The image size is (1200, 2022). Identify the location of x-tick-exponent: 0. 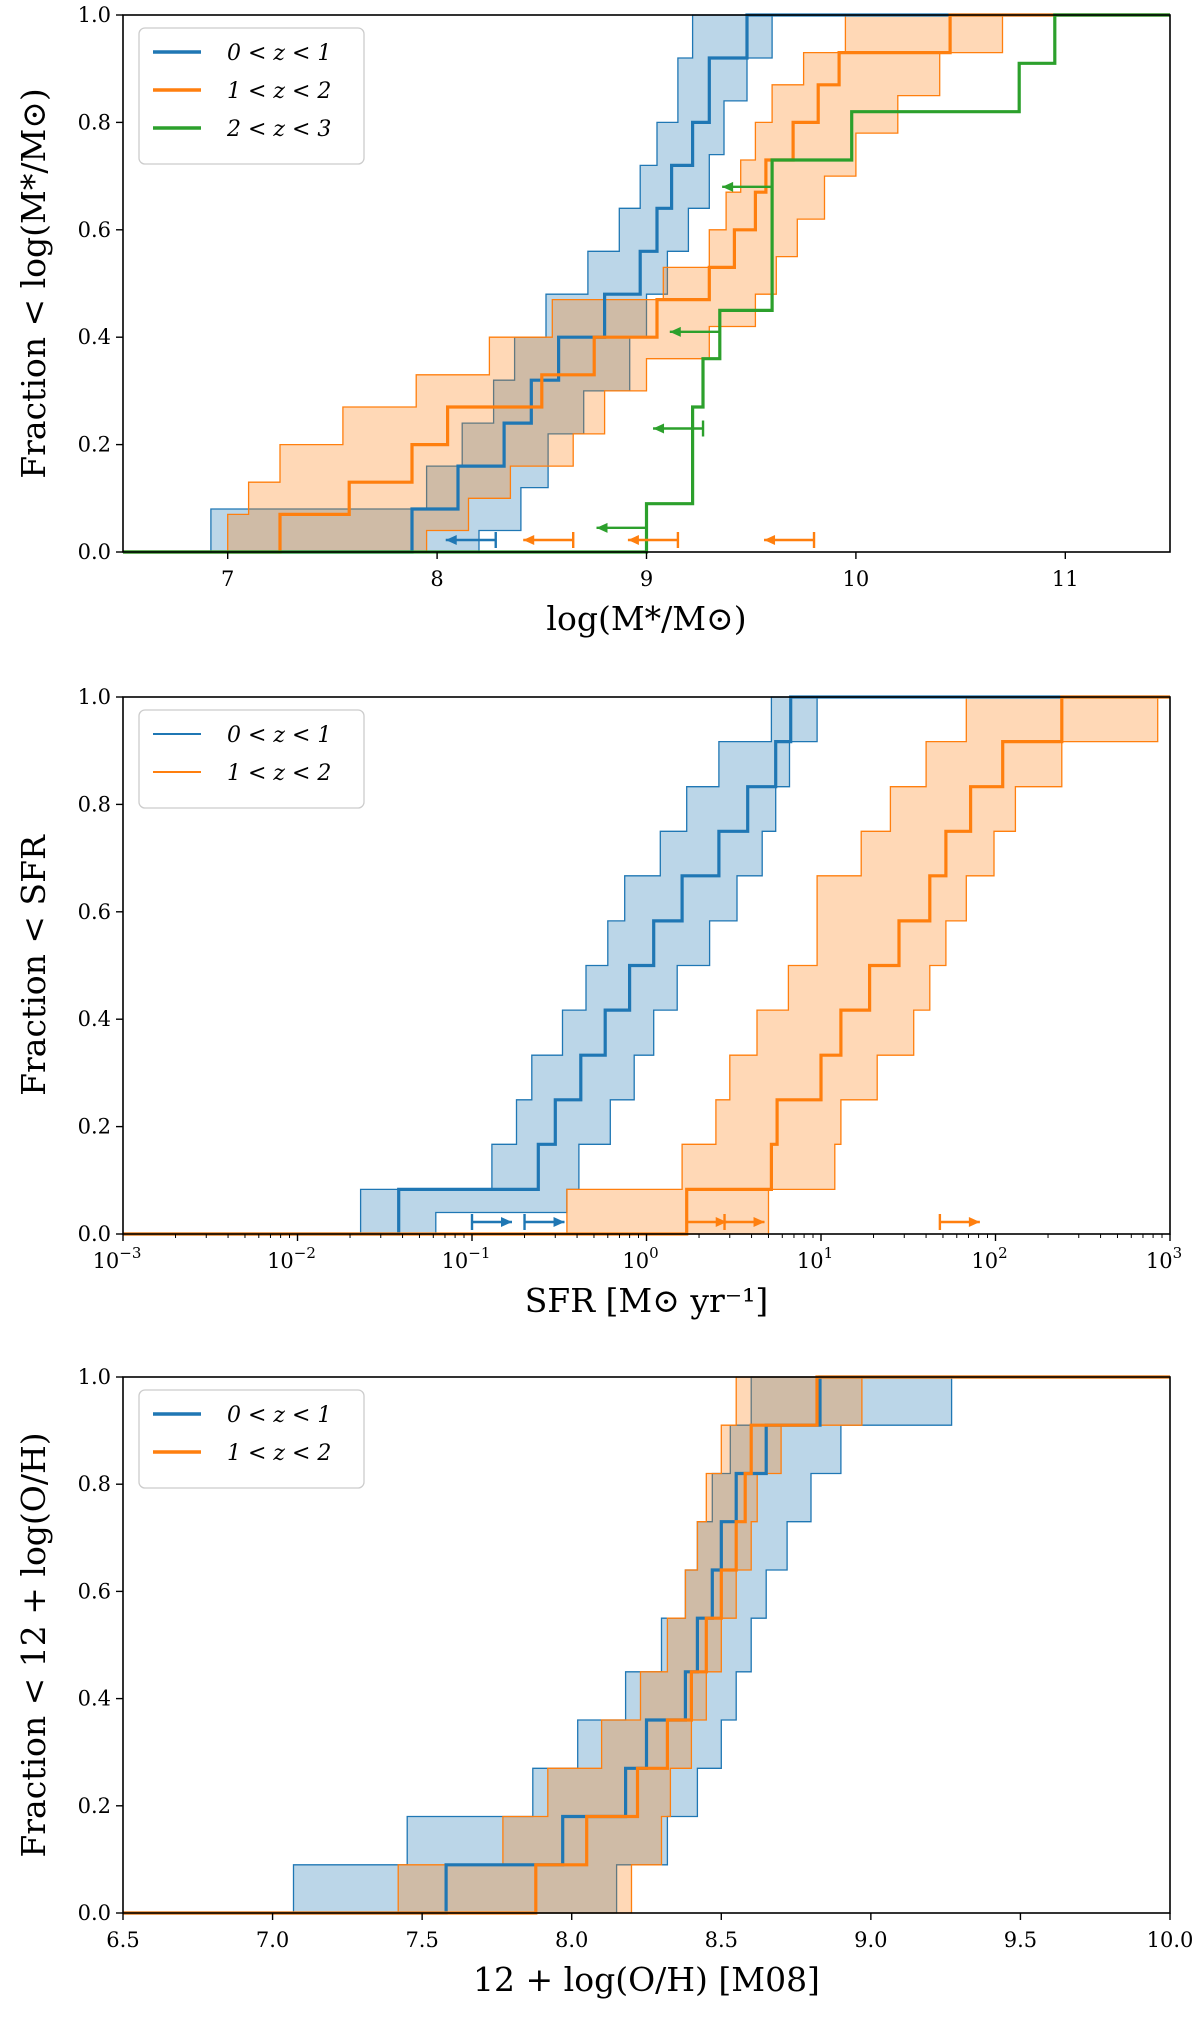
(654, 1253).